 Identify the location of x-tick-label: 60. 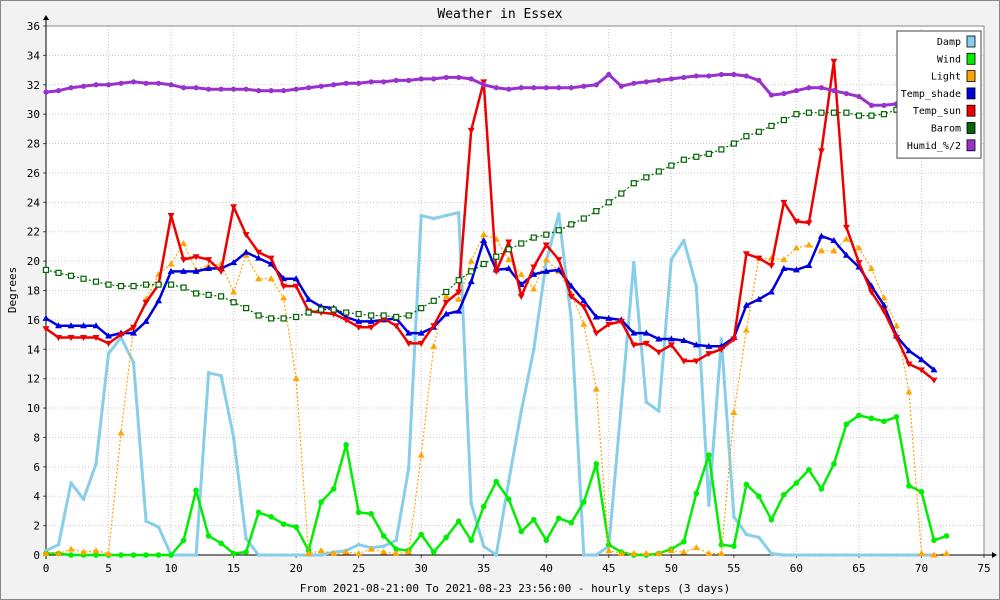
(796, 568).